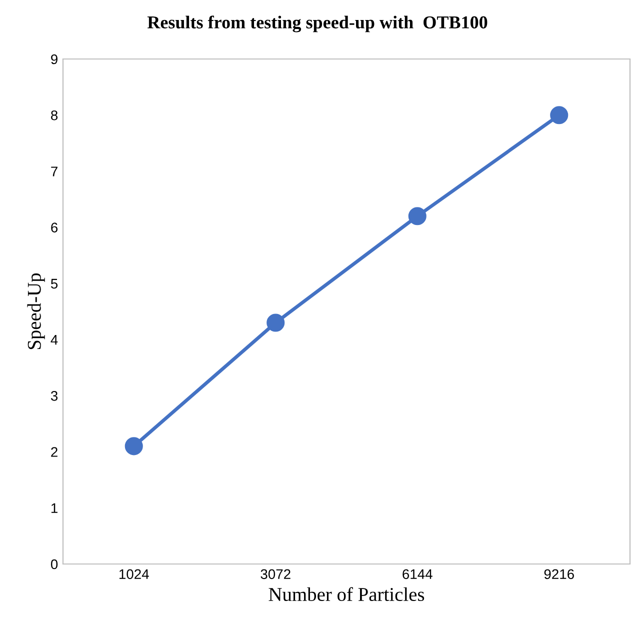 This screenshot has height=624, width=635. What do you see at coordinates (54, 115) in the screenshot?
I see `y-tick-label: 8` at bounding box center [54, 115].